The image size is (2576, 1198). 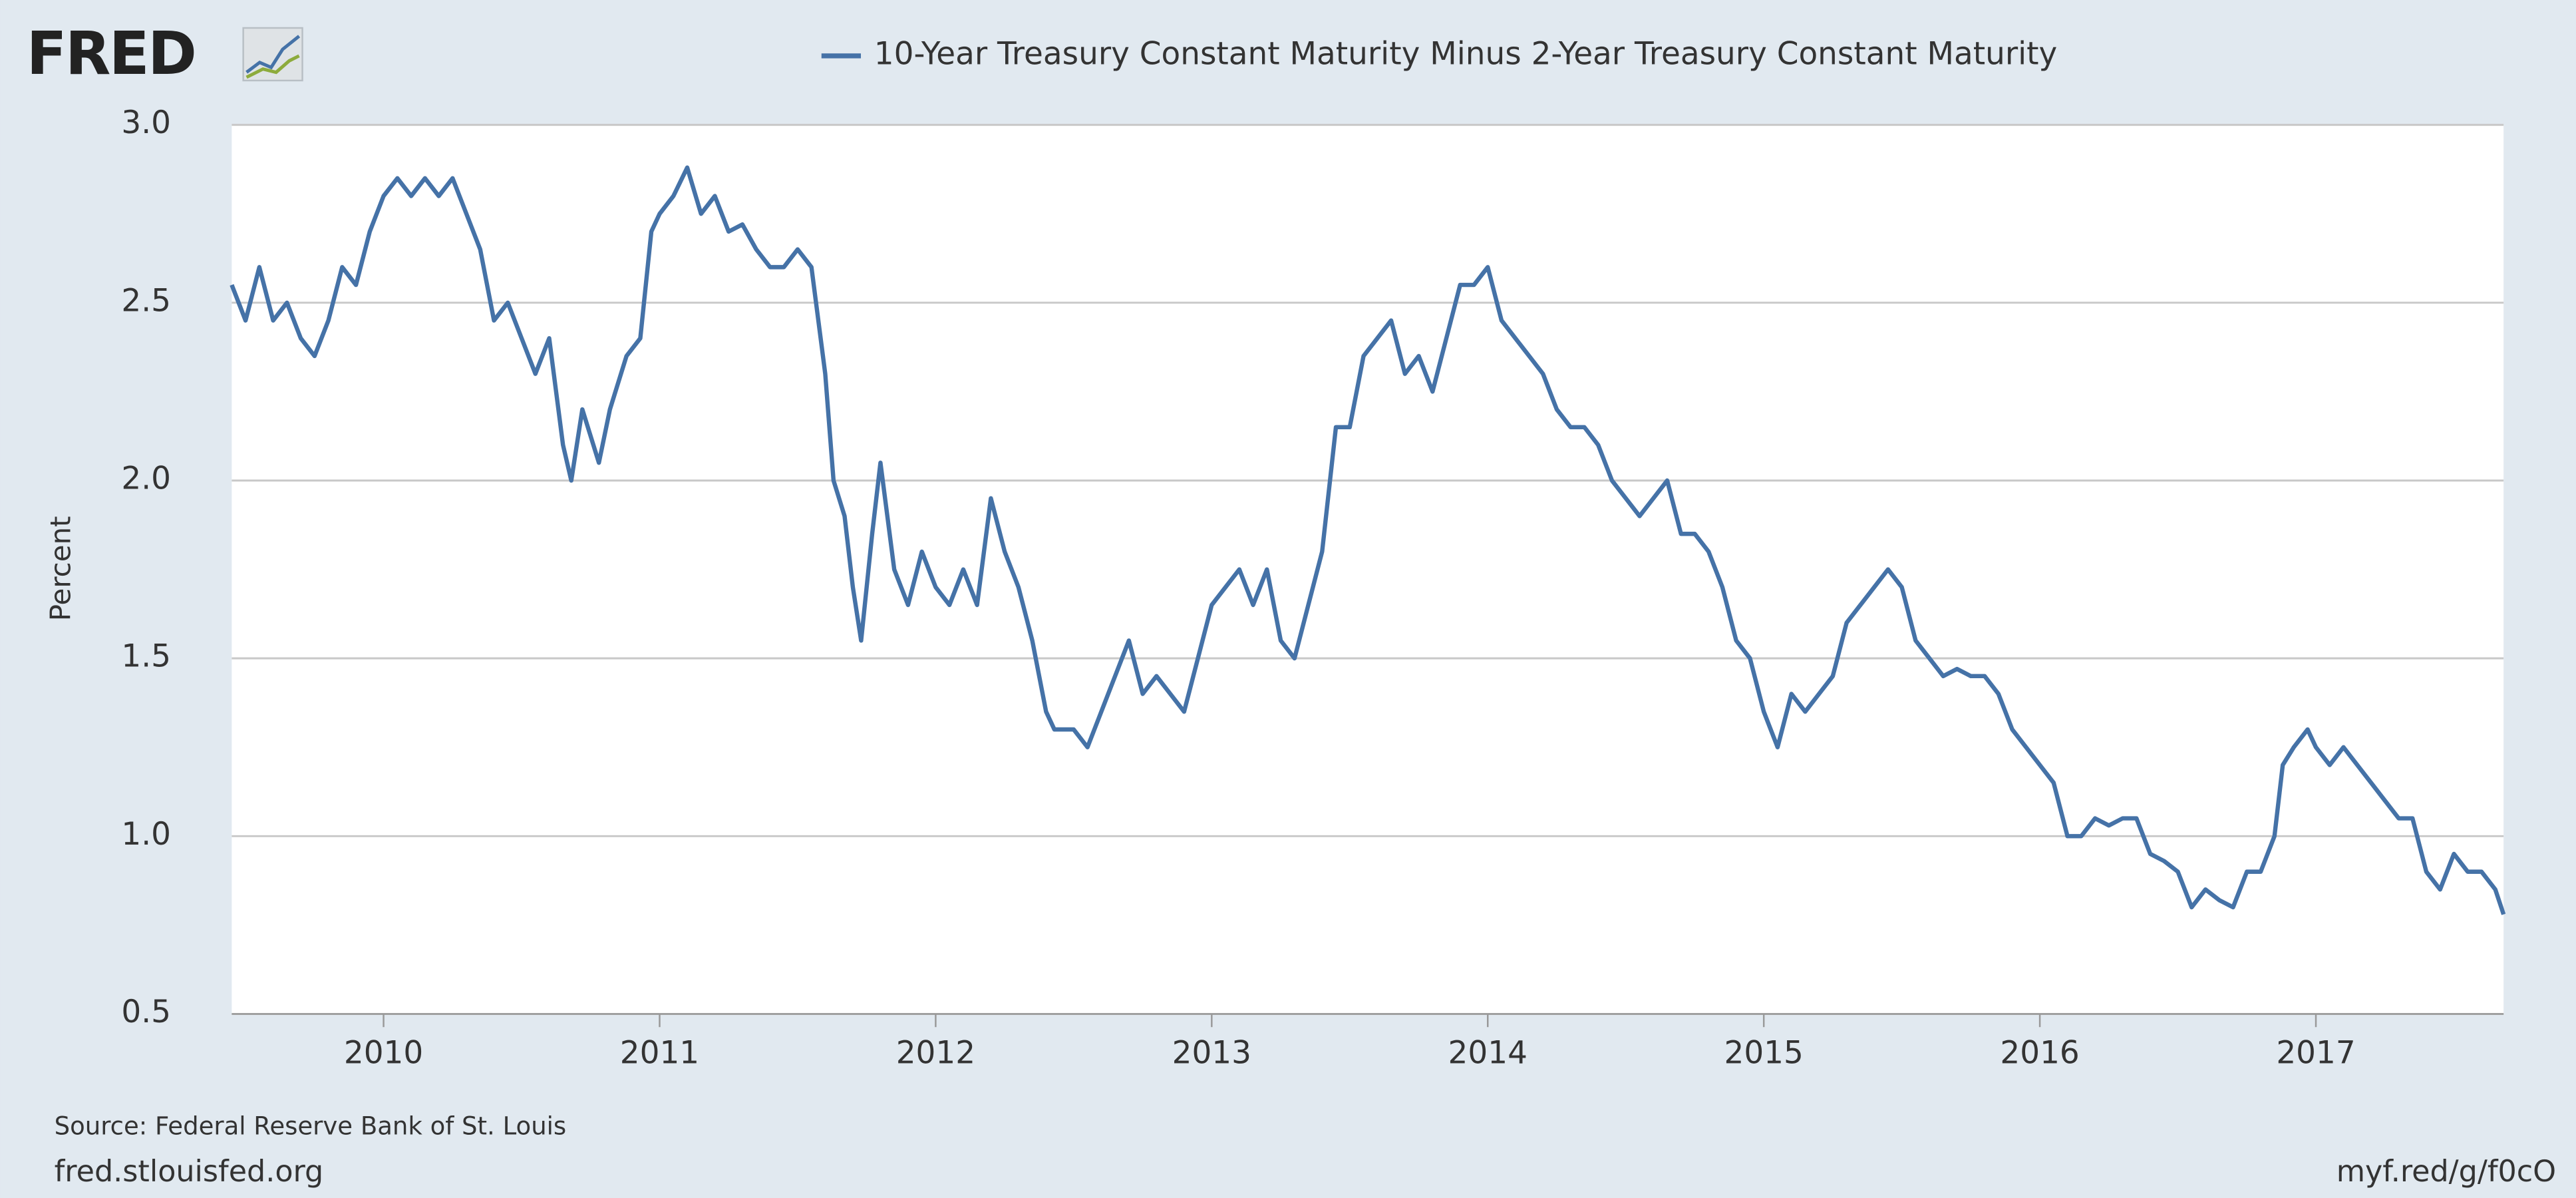 What do you see at coordinates (2446, 1172) in the screenshot?
I see `short-url: myf.red/g/f0cO` at bounding box center [2446, 1172].